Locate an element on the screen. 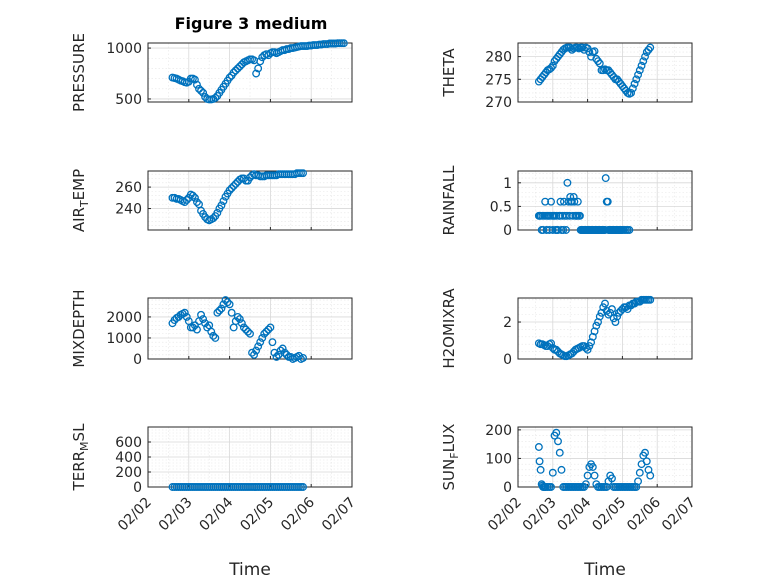 The width and height of the screenshot is (778, 583). y-tick-label: 100 is located at coordinates (498, 459).